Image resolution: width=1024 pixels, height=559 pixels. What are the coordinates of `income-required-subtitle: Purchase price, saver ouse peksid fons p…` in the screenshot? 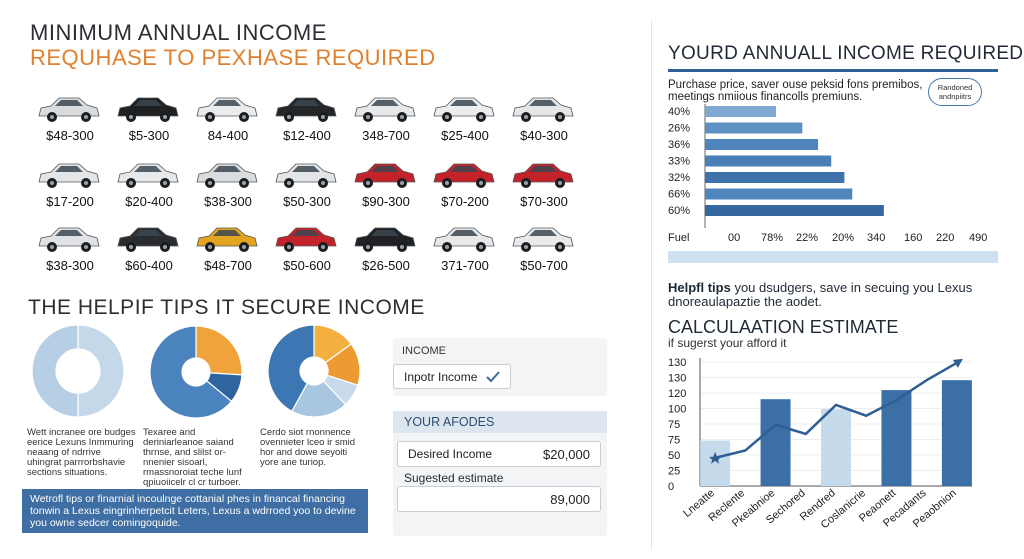 It's located at (795, 91).